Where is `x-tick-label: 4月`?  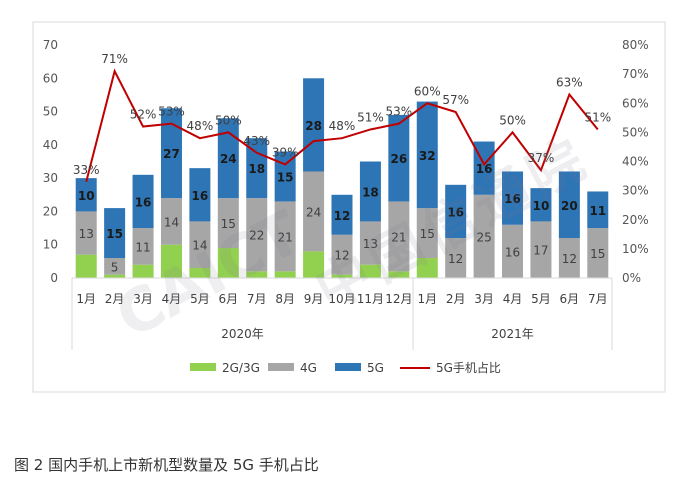
x-tick-label: 4月 is located at coordinates (513, 299).